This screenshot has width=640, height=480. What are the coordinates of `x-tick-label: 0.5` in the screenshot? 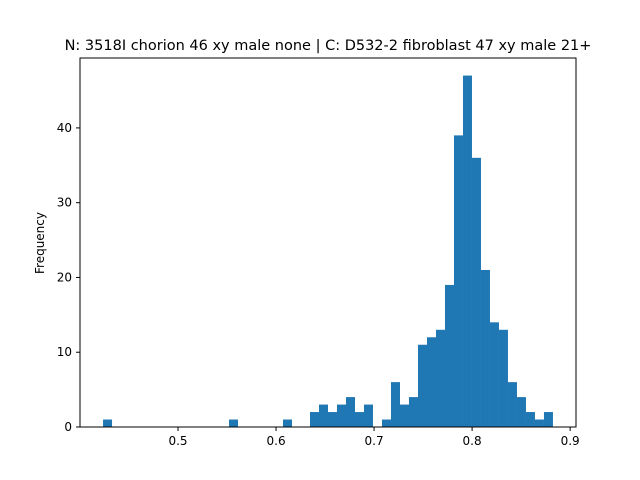 It's located at (177, 441).